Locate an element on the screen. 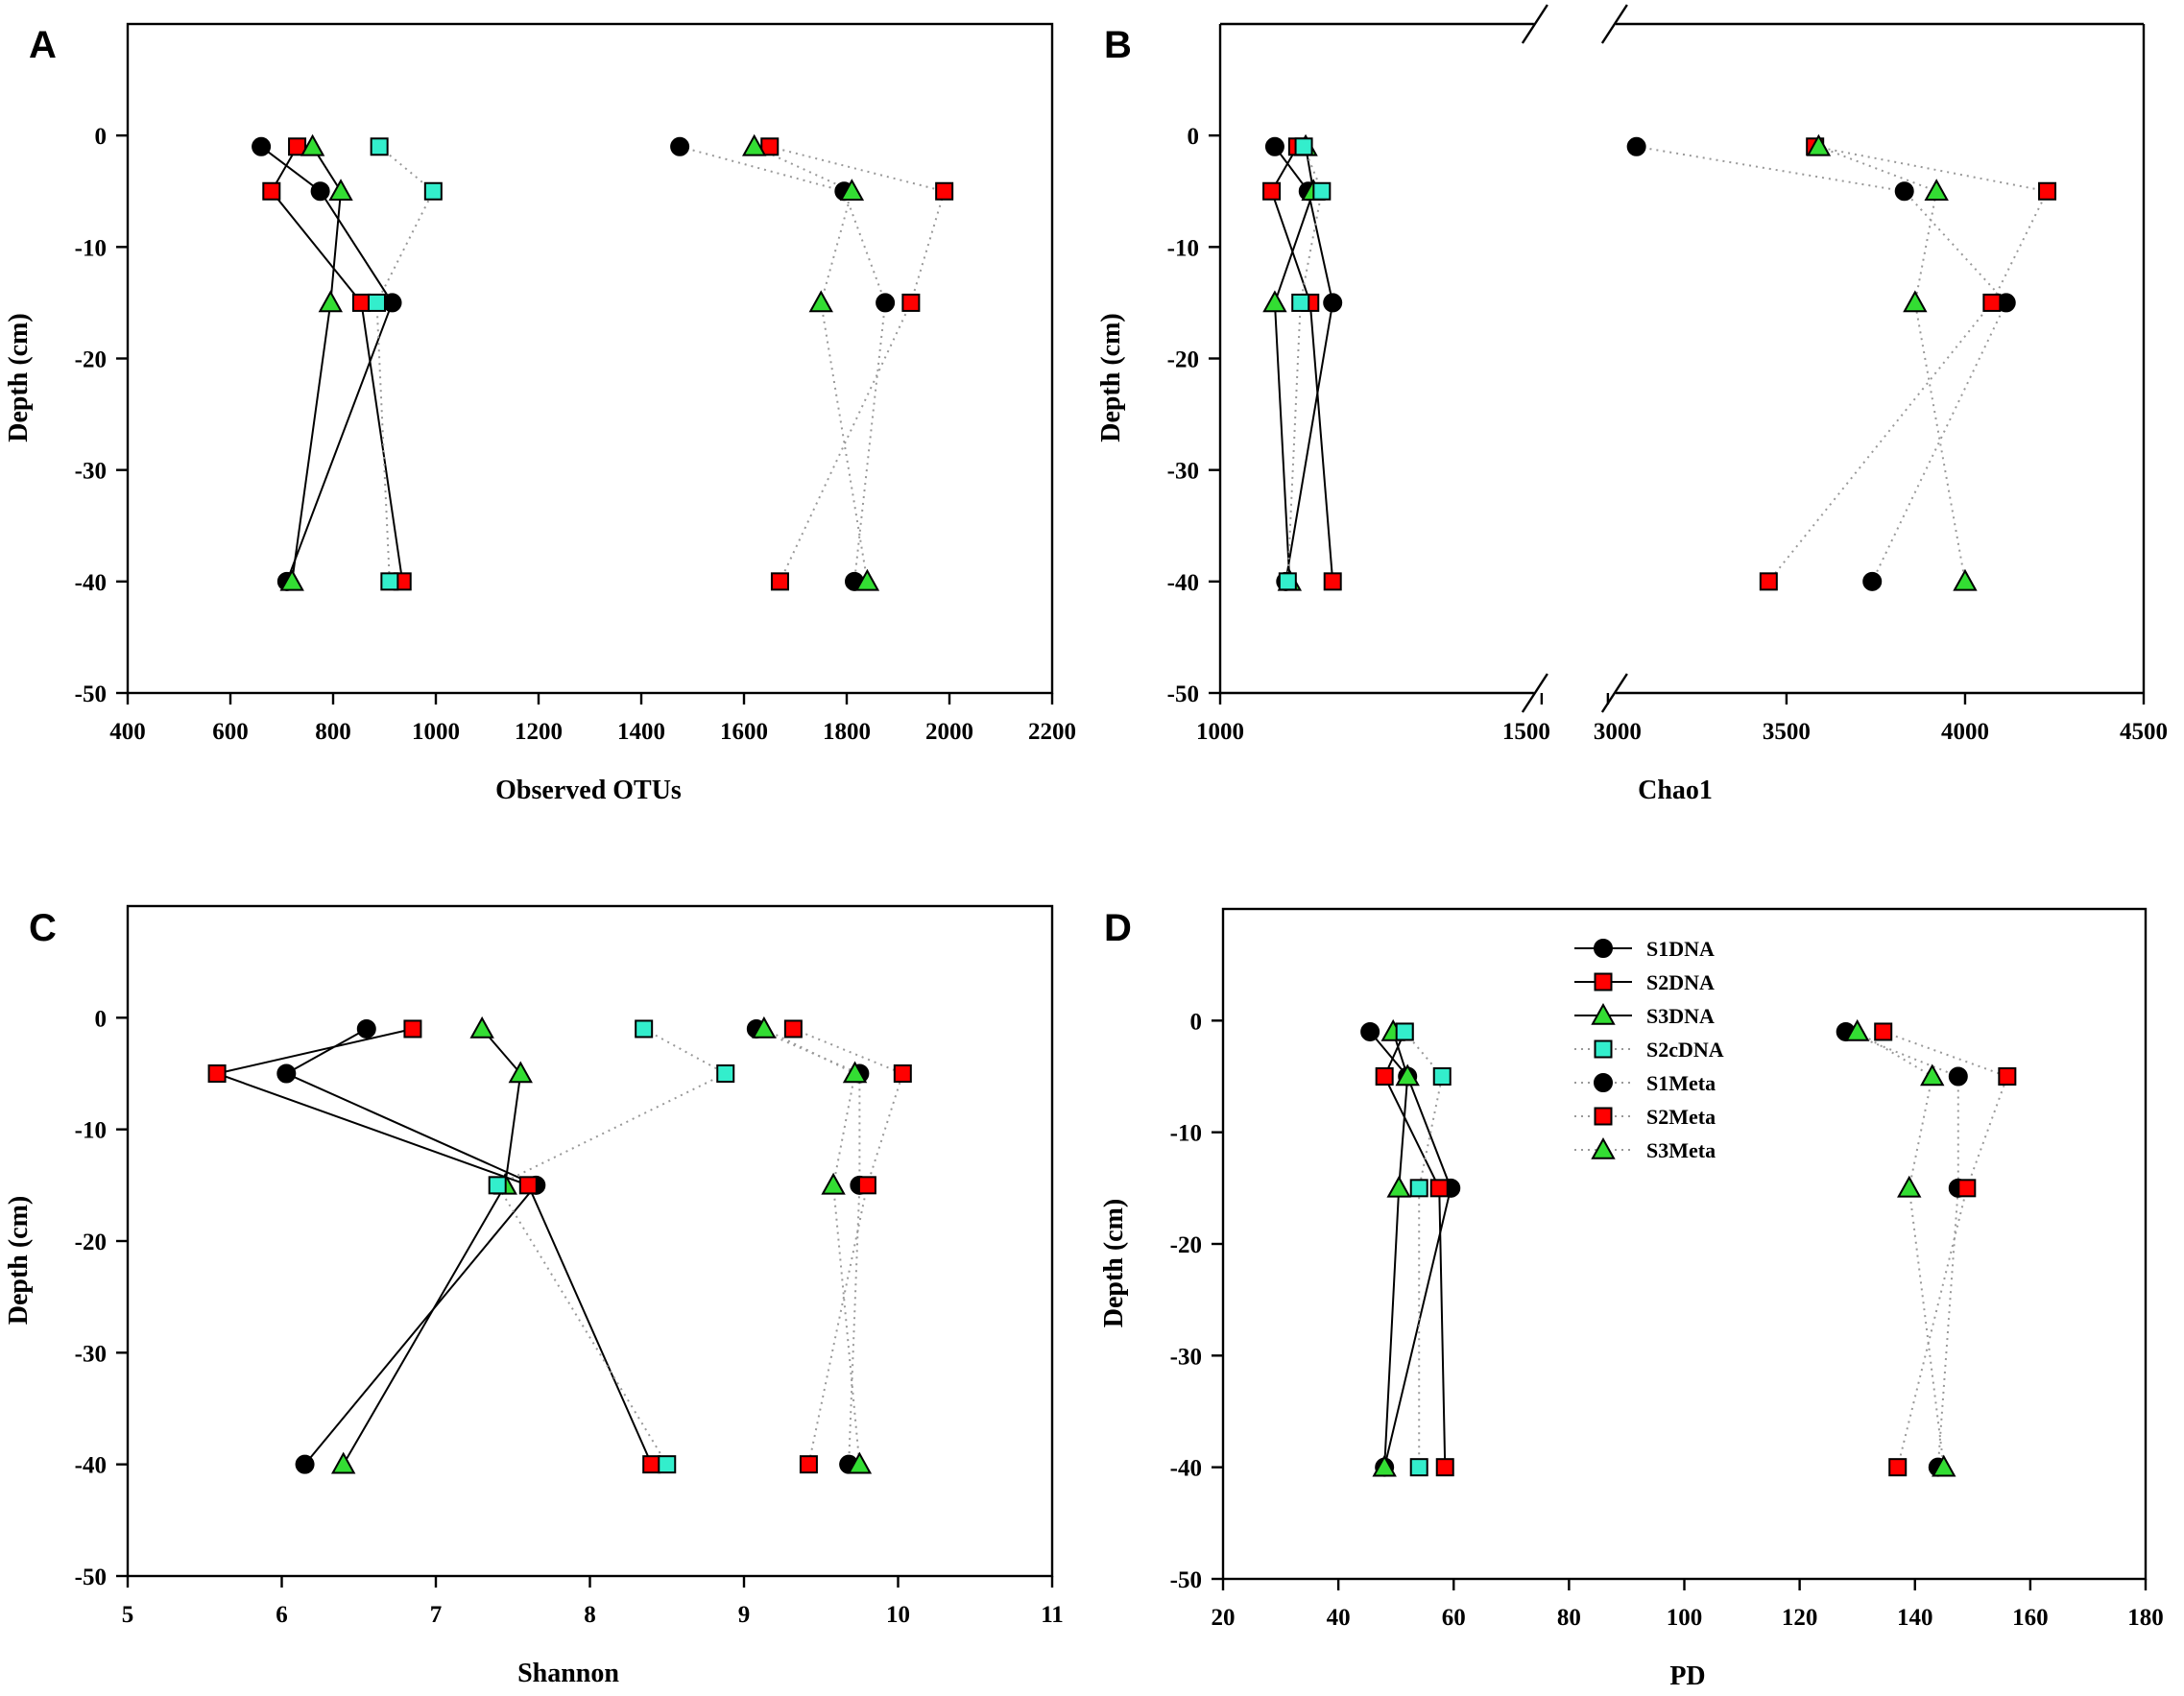  y-tick-label: -20 is located at coordinates (91, 1242).